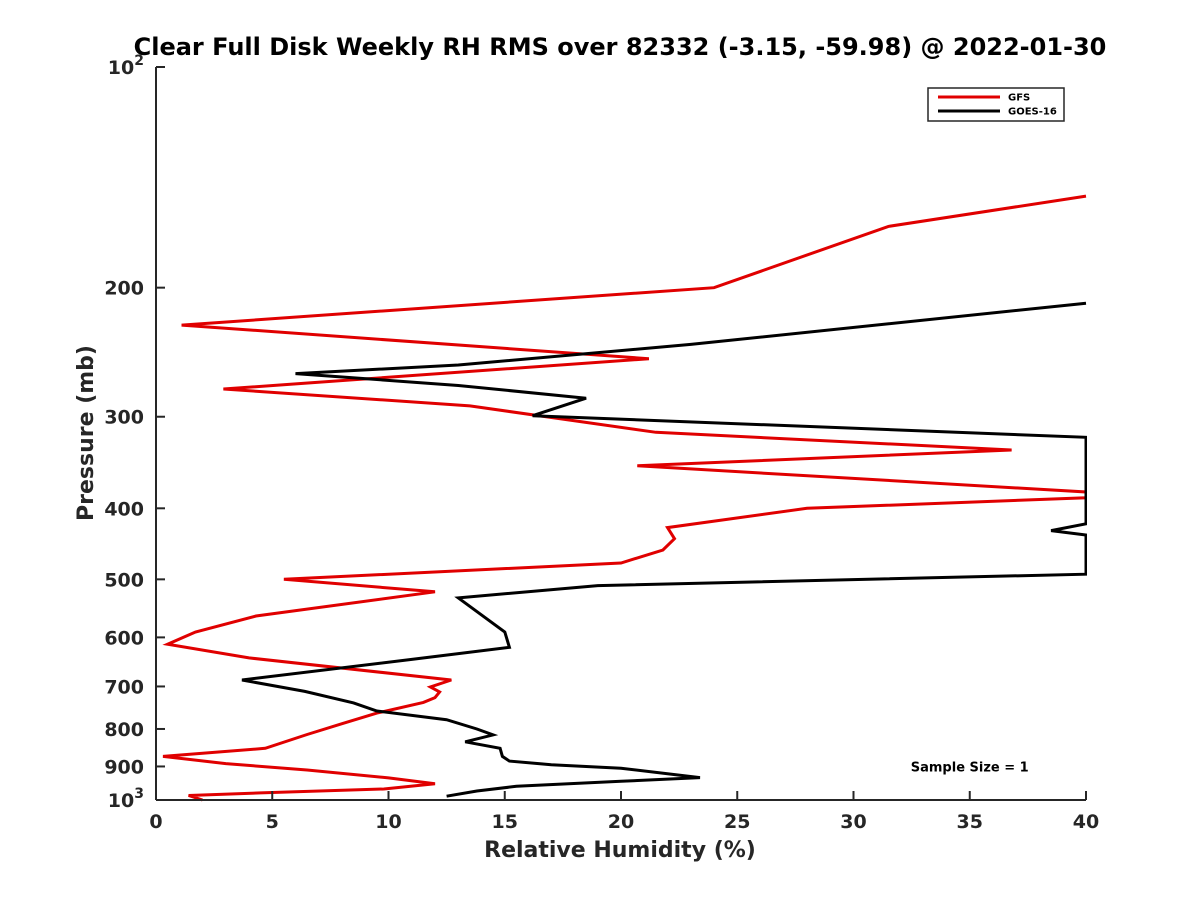  I want to click on y-tick-label: 10³, so click(126, 799).